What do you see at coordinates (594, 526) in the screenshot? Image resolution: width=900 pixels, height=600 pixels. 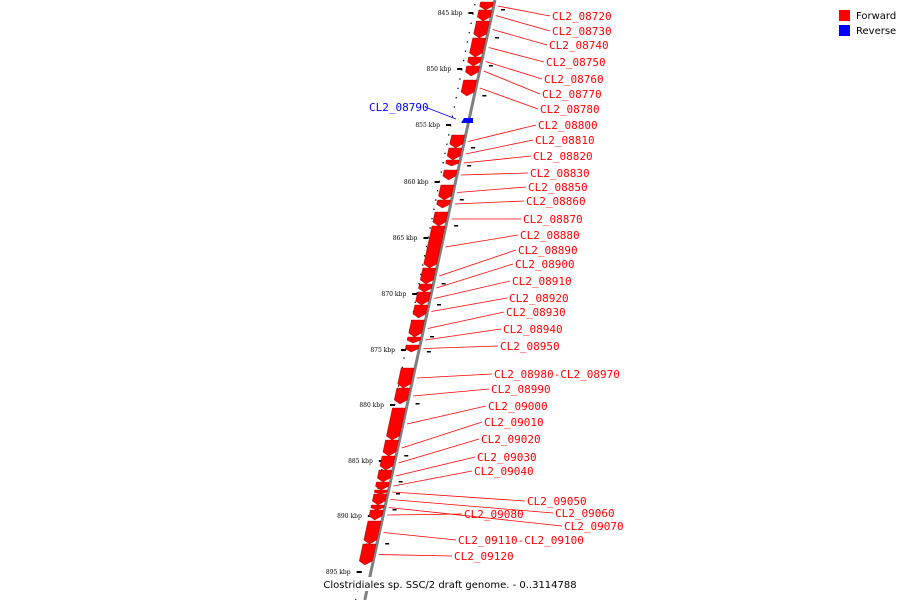 I see `gene-label-cl2_09070: CL2_09070` at bounding box center [594, 526].